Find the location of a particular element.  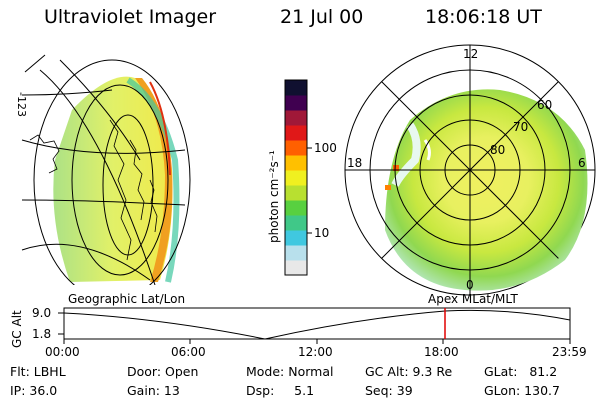

x-tick-0600: 06:00 is located at coordinates (188, 352).